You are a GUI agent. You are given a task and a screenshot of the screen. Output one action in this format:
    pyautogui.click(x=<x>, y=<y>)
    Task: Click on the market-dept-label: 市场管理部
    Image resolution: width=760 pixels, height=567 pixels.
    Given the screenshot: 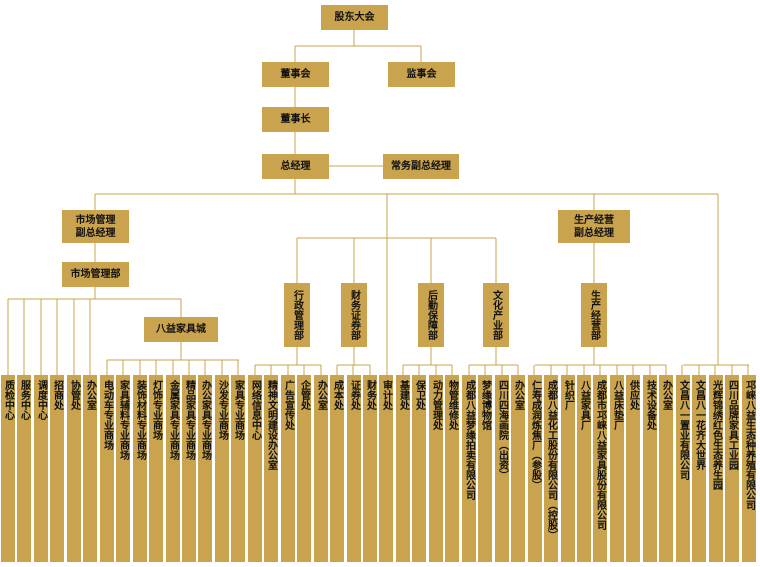 What is the action you would take?
    pyautogui.click(x=95, y=274)
    